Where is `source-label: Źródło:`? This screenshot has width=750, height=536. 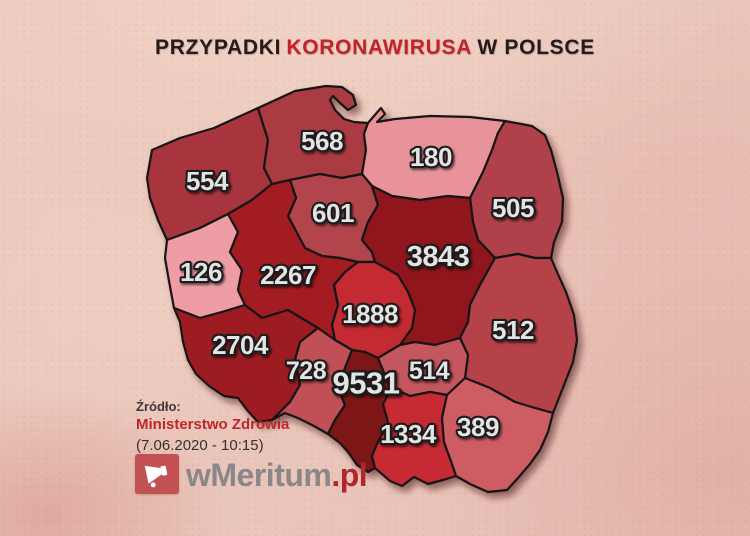 source-label: Źródło: is located at coordinates (158, 406).